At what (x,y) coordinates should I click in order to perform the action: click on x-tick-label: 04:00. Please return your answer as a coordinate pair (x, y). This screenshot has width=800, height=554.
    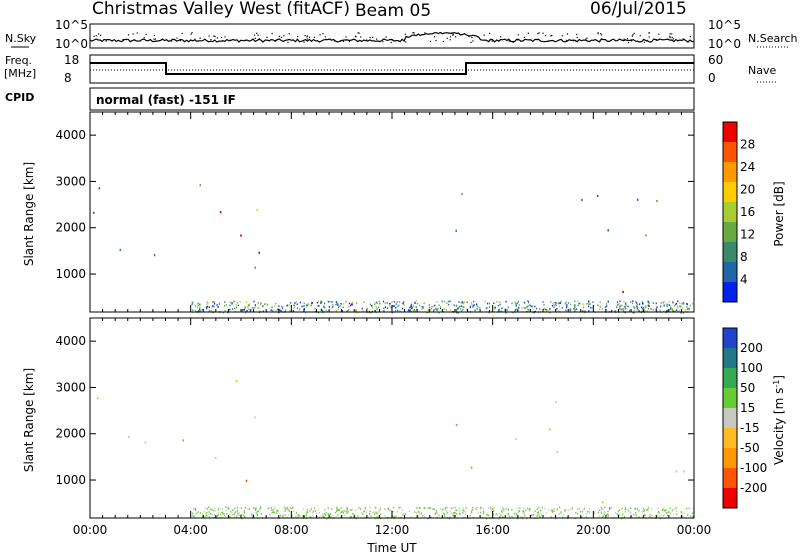
    Looking at the image, I should click on (190, 530).